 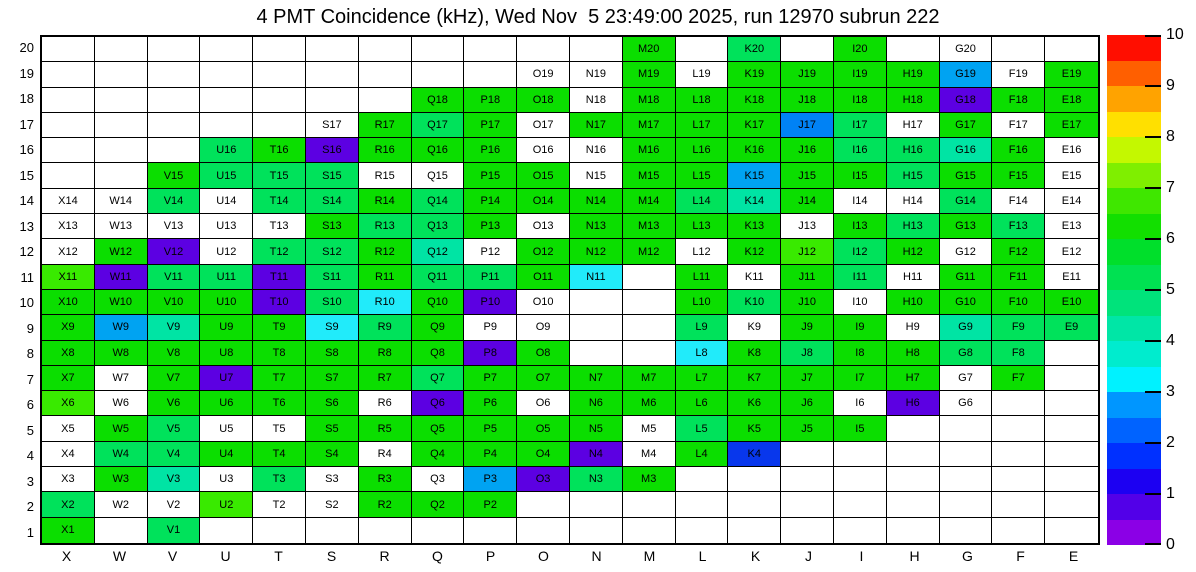 I want to click on grid-cell-w5: W5, so click(x=121, y=429).